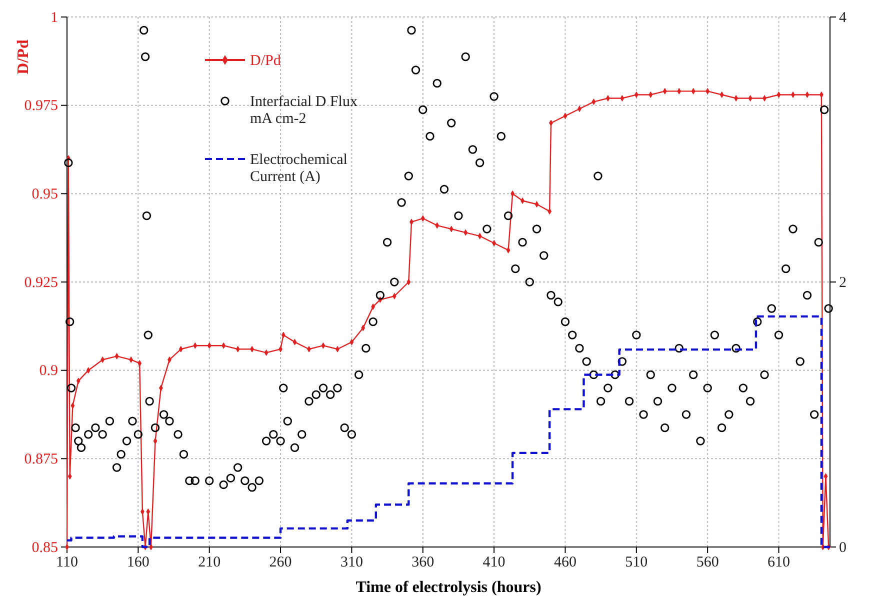 The height and width of the screenshot is (598, 881). Describe the element at coordinates (209, 562) in the screenshot. I see `x-tick-label: 210` at that location.